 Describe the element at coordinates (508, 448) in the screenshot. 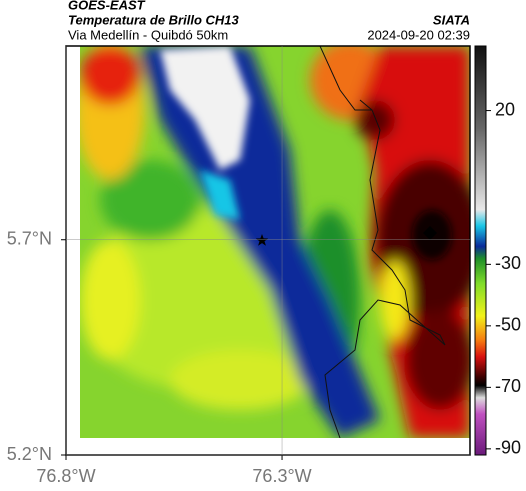

I see `colorbar-label: -90` at that location.